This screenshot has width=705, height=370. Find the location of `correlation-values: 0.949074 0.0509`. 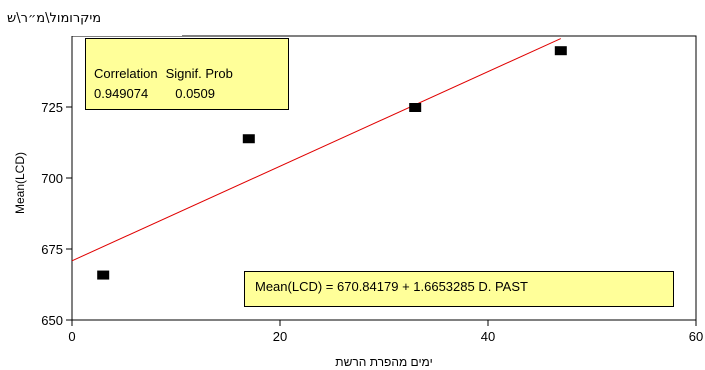

correlation-values: 0.949074 0.0509 is located at coordinates (154, 93).